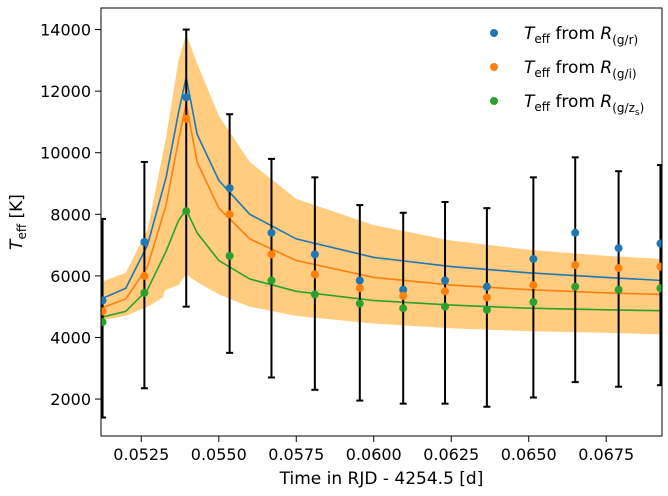 The height and width of the screenshot is (496, 668). I want to click on legend-label: Teff from R(g/r), so click(581, 35).